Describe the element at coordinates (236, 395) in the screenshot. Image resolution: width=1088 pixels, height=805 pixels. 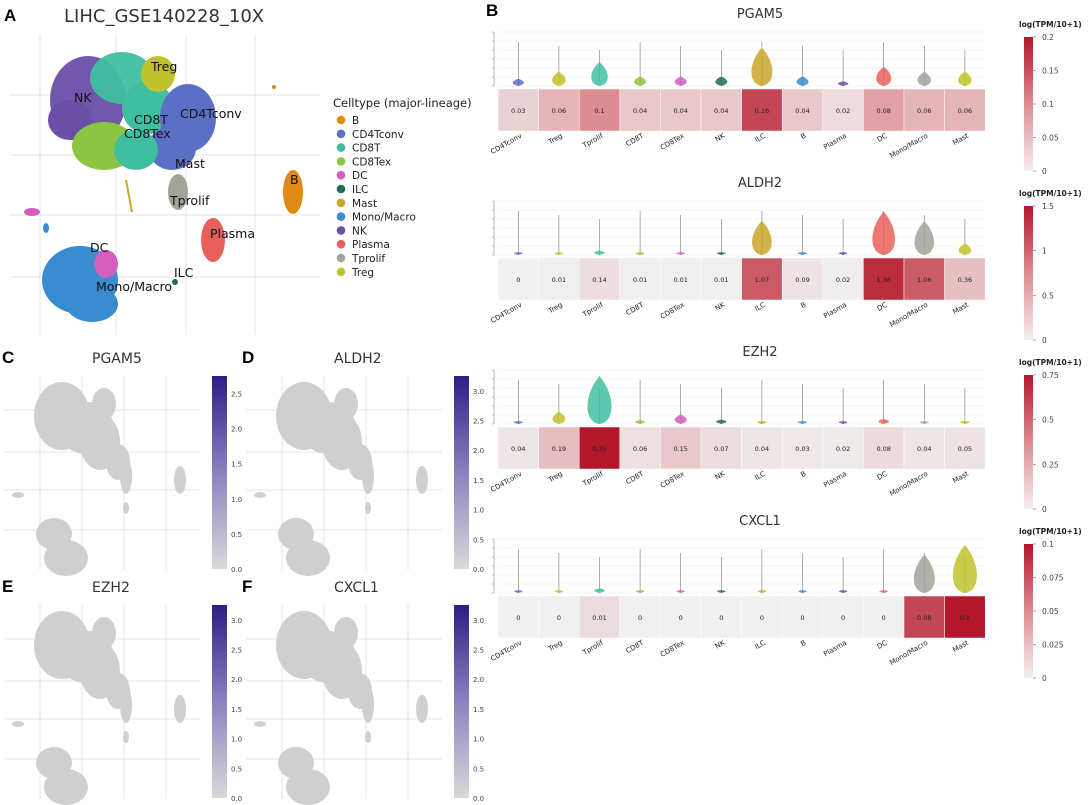
I see `colorbar-tick: 2.5` at that location.